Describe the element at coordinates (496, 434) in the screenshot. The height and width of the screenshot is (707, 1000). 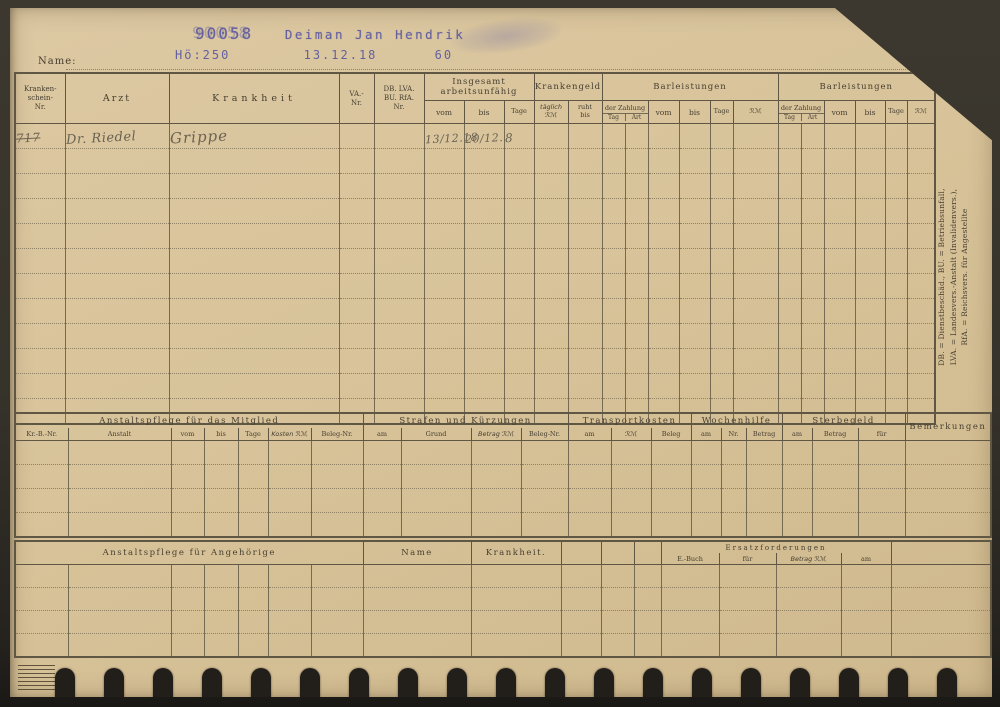
I see `subcol-betrag-rm: Betrag ℛℳ` at that location.